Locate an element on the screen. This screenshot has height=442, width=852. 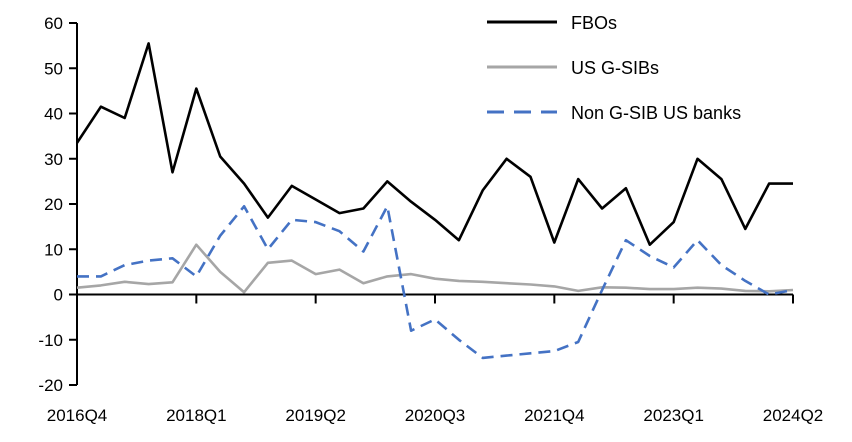
legend-label-non-g-sib-us-banks: Non G-SIB US banks is located at coordinates (656, 113).